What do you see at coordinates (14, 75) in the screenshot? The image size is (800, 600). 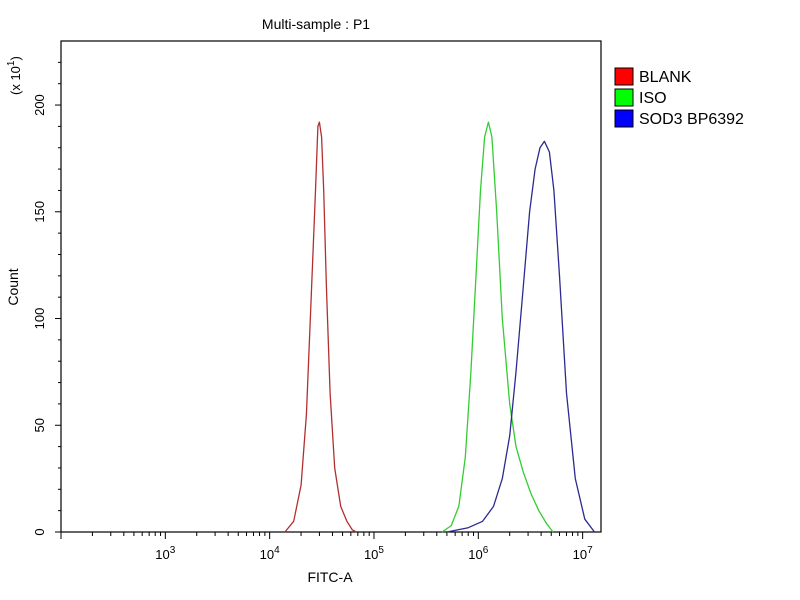 I see `y-axis-multiplier-label: (x 101)` at bounding box center [14, 75].